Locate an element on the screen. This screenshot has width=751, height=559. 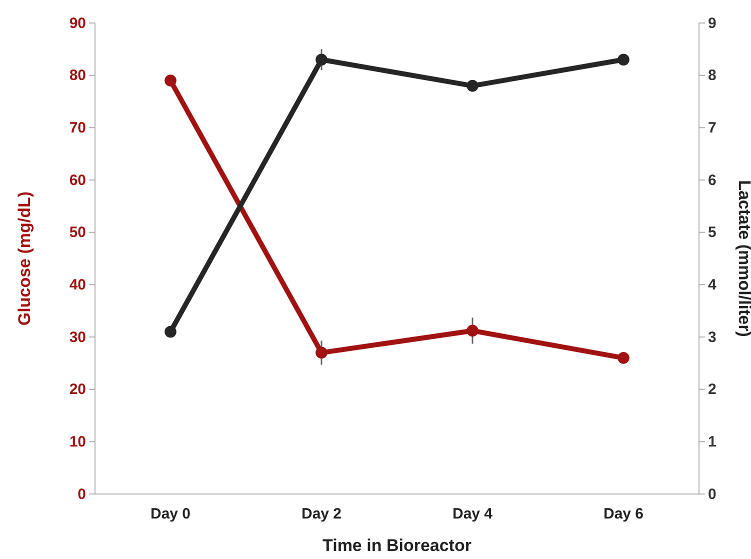
y-tick-label: 70 is located at coordinates (77, 127).